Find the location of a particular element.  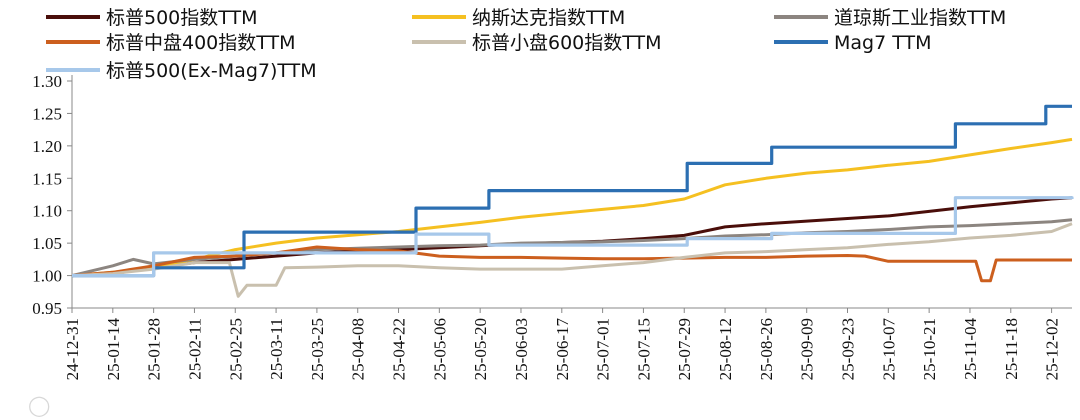

x-tick-label: 25-10-07 is located at coordinates (888, 349).